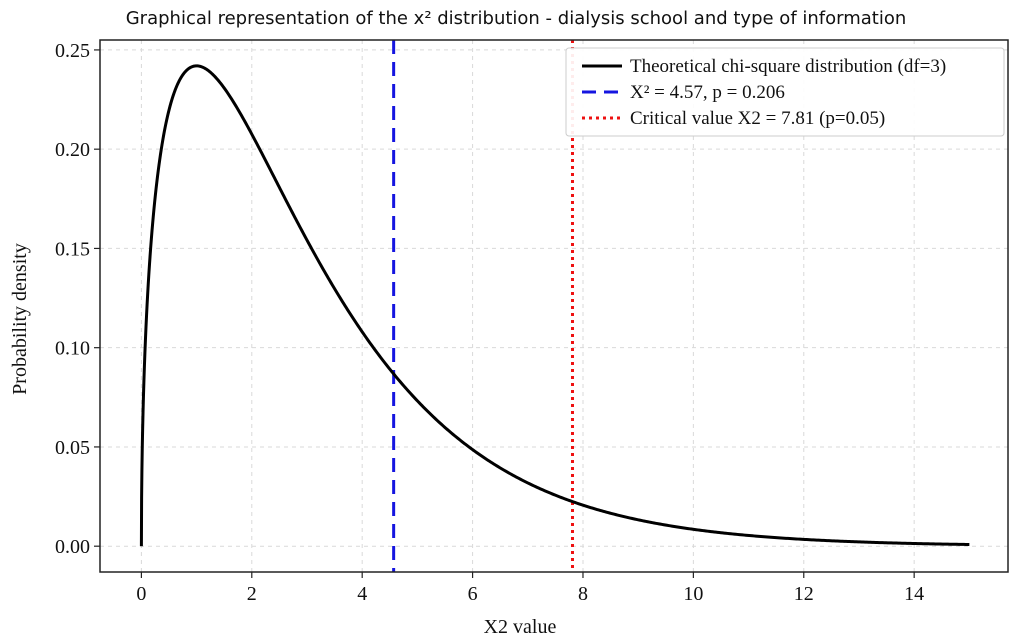  What do you see at coordinates (72, 249) in the screenshot?
I see `y-tick-label: 0.15` at bounding box center [72, 249].